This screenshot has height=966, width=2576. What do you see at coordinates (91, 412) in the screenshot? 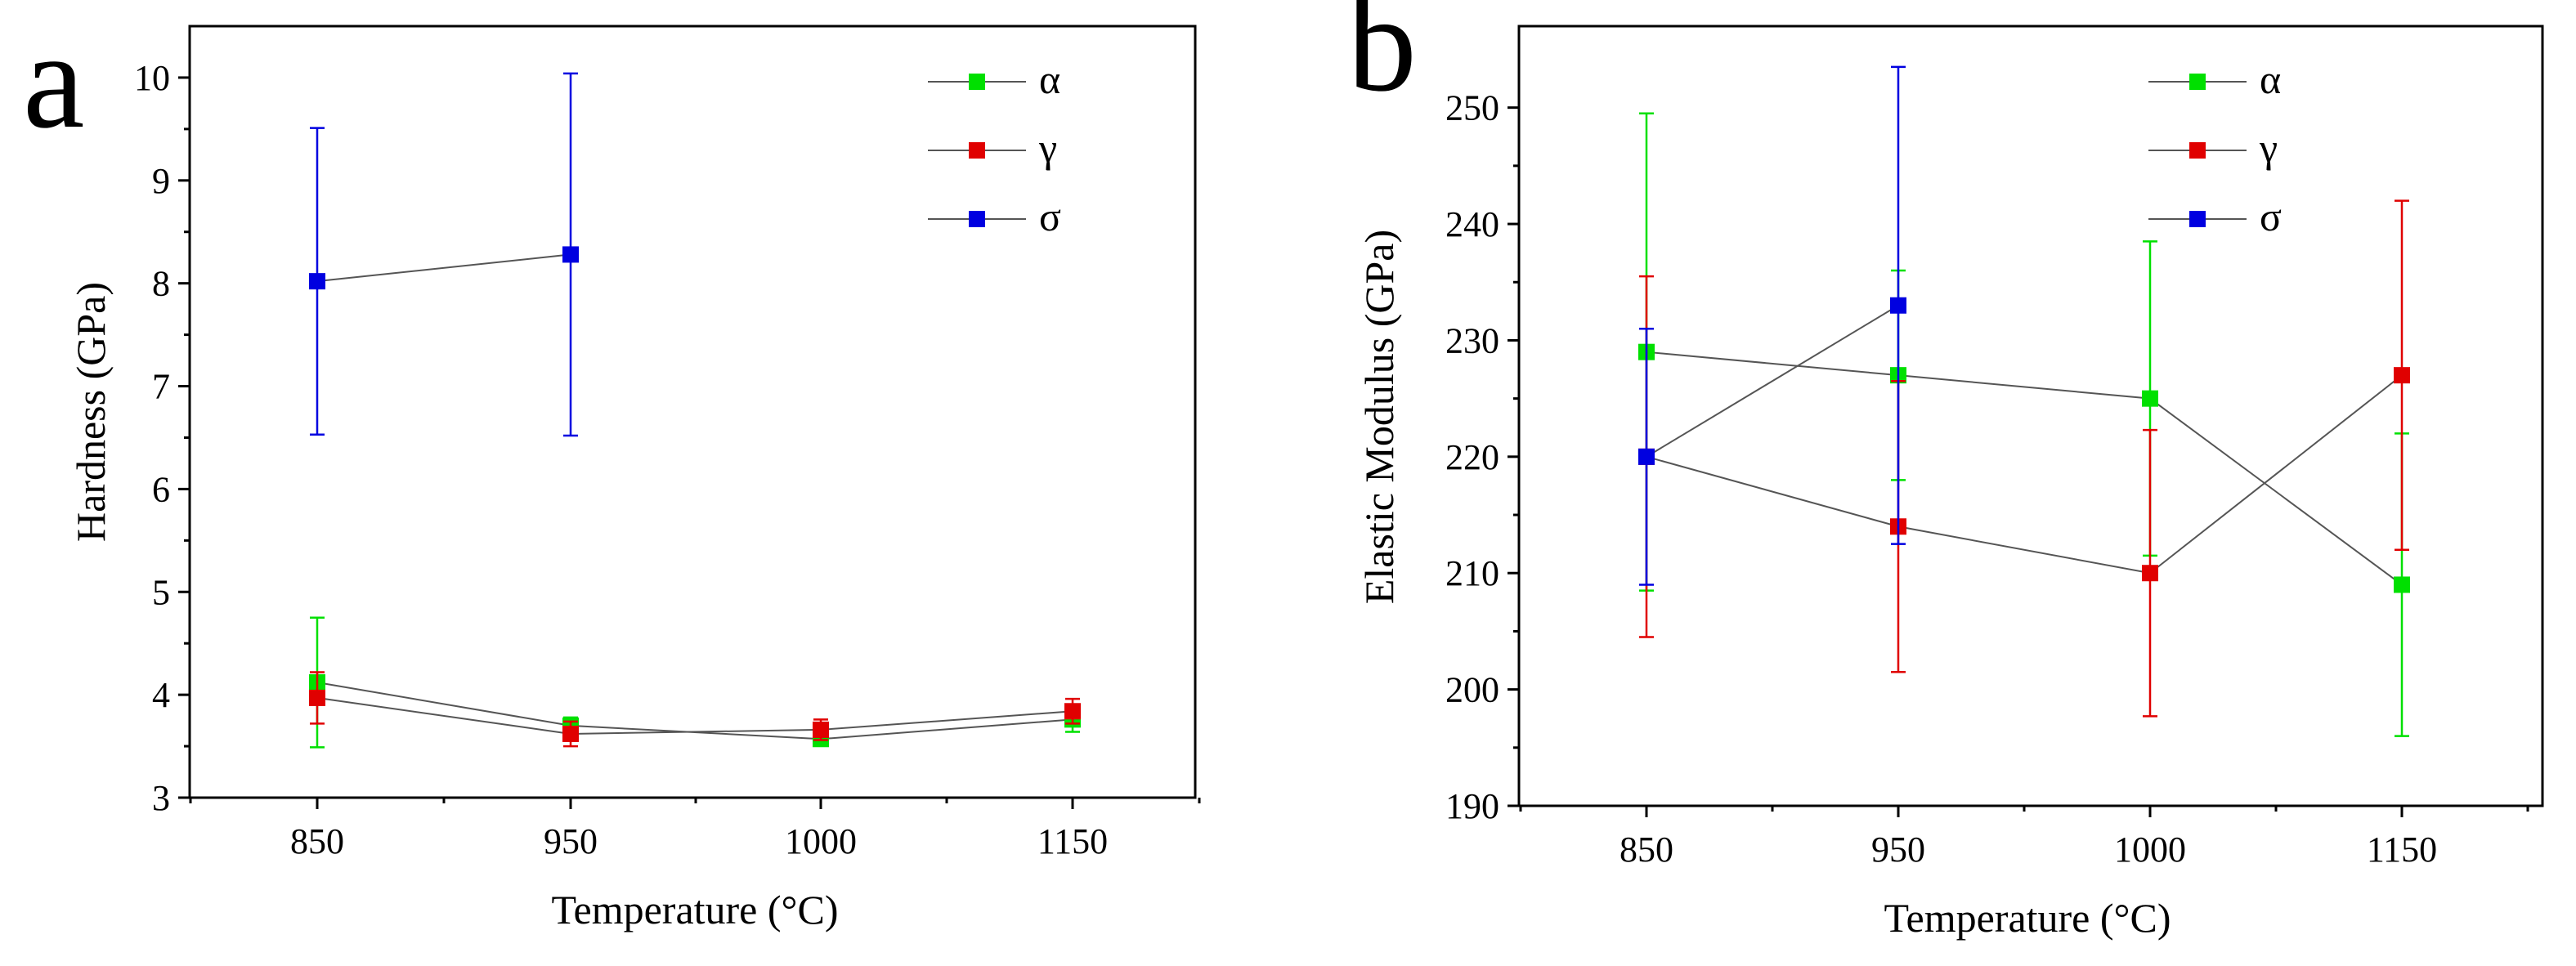
I see `y-axis-title-a: Hardness (GPa)` at bounding box center [91, 412].